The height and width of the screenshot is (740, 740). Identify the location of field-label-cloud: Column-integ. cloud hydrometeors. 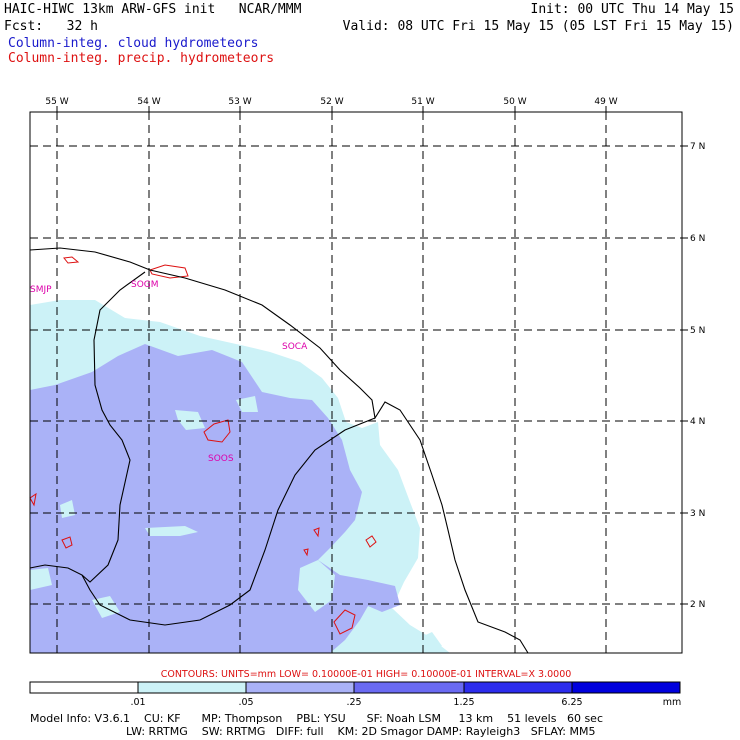
(133, 43).